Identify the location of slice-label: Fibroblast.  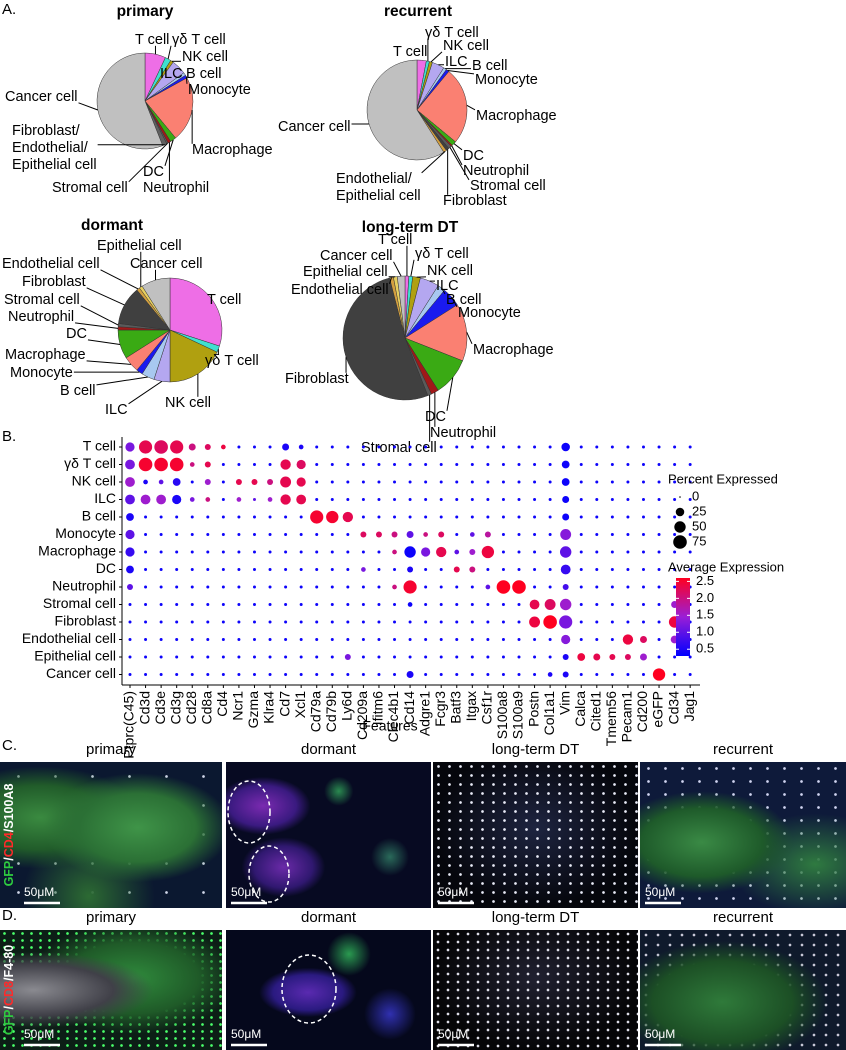
(475, 201).